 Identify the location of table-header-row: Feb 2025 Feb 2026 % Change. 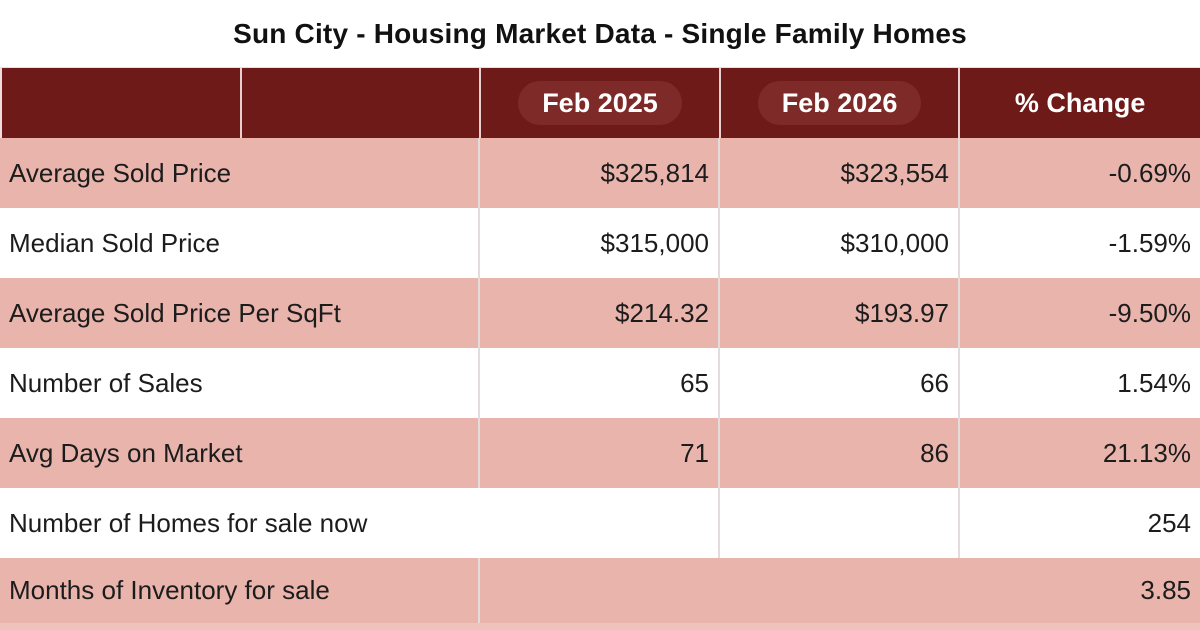
(600, 102).